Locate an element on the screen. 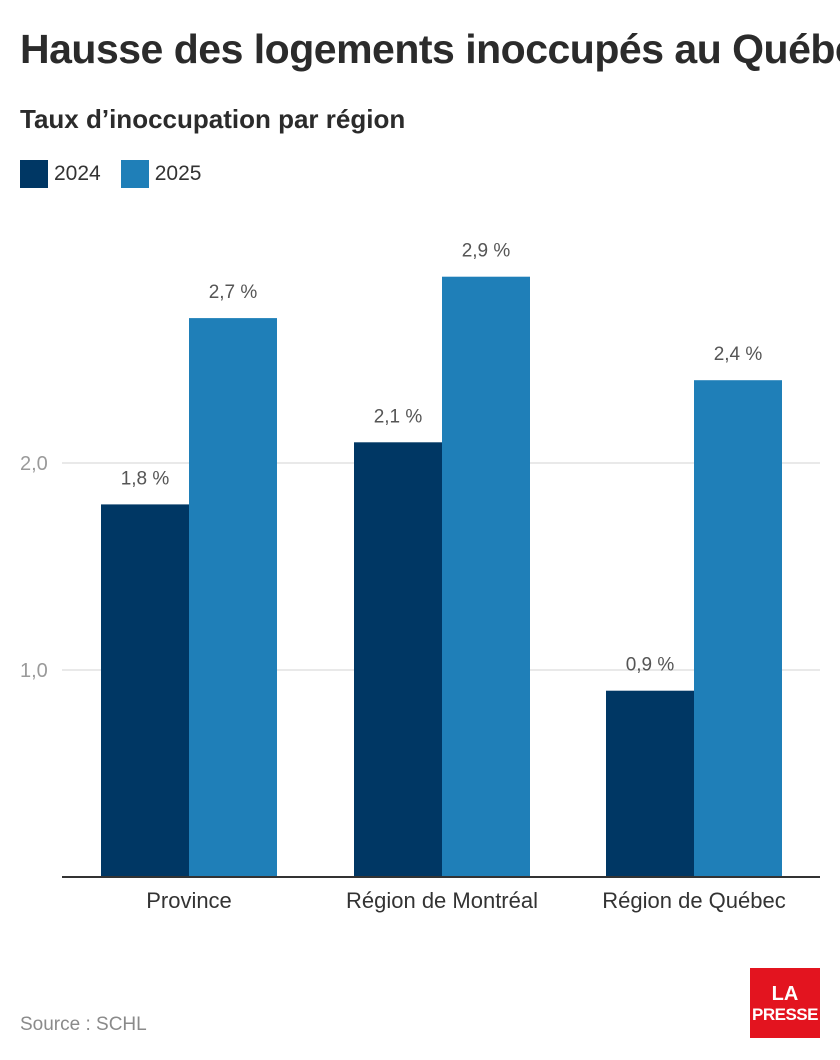 The height and width of the screenshot is (1060, 840). data-label-2025-0: 2,7 % is located at coordinates (233, 292).